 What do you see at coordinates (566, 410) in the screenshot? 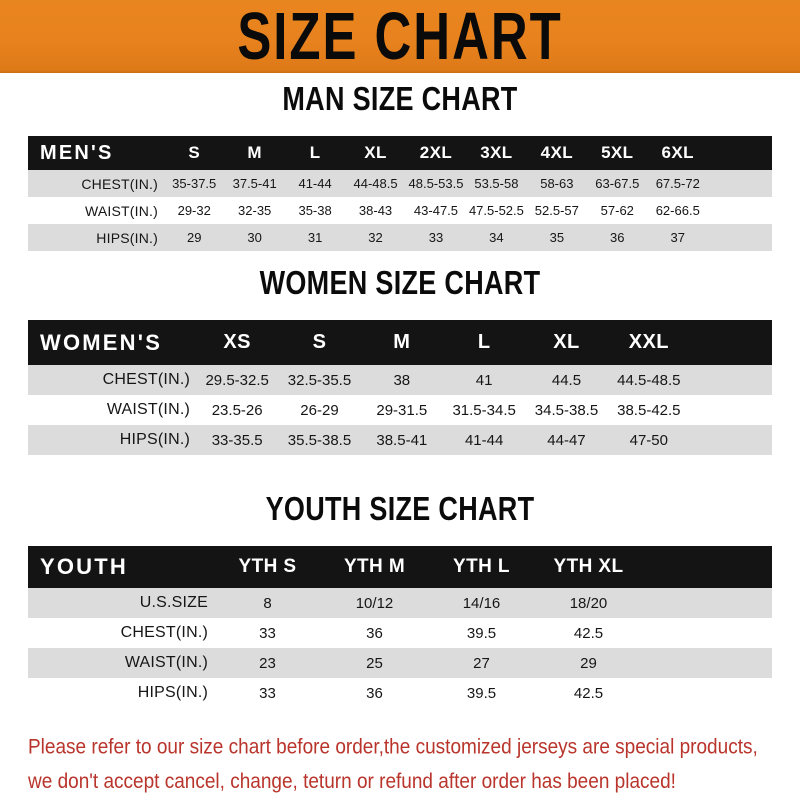
I see `women-waist-xl: 34.5-38.5` at bounding box center [566, 410].